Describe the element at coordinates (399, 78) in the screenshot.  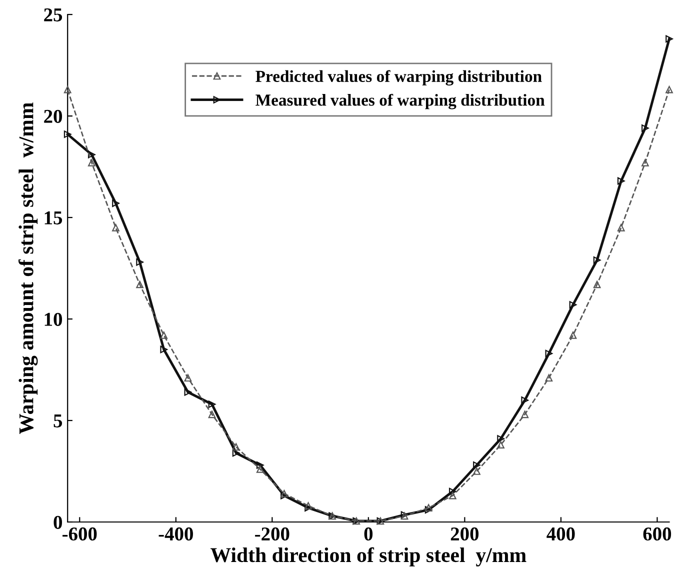
I see `legend-label: Predicted values of warping distribution` at that location.